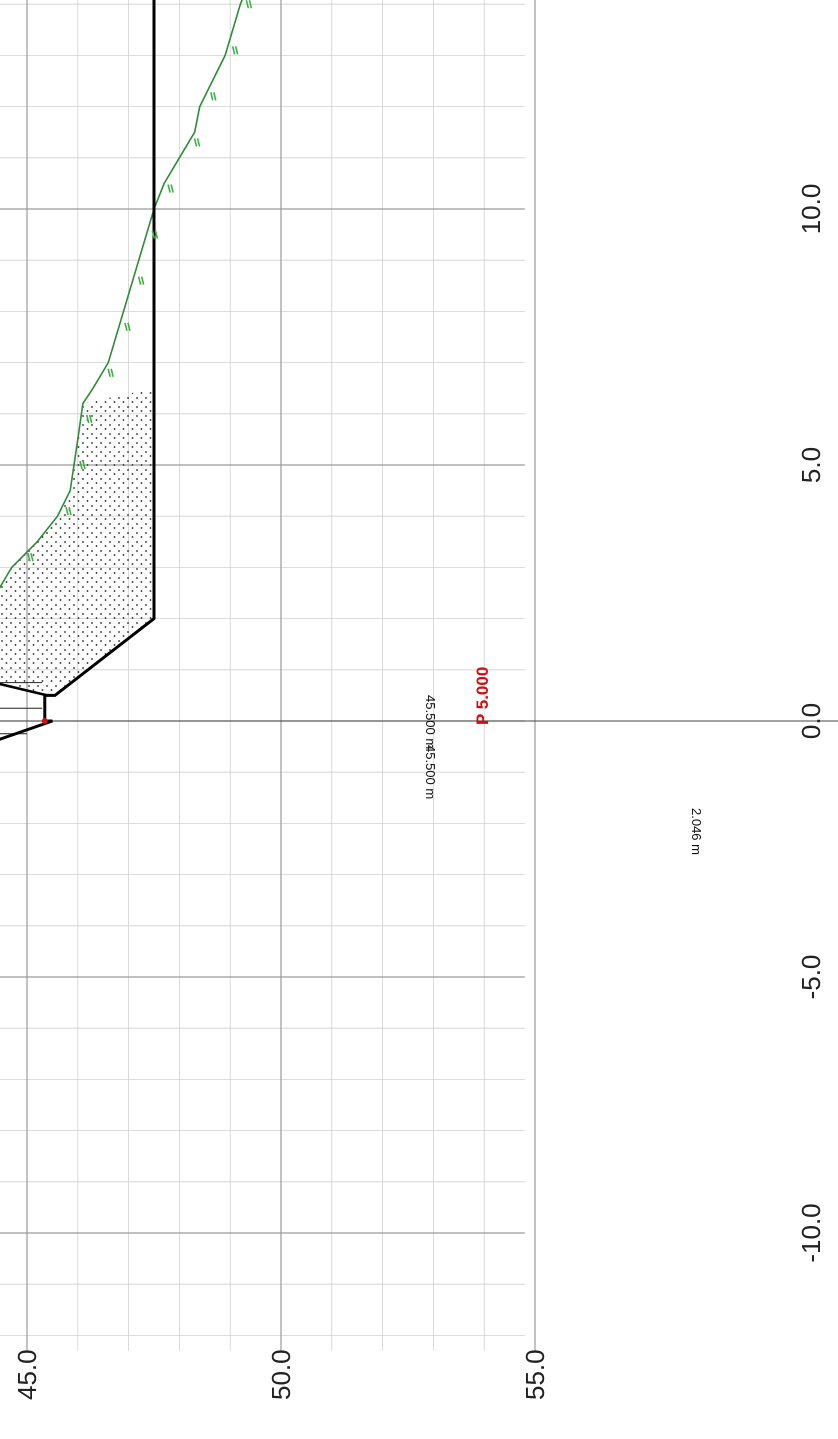  I want to click on p-point, so click(44, 721).